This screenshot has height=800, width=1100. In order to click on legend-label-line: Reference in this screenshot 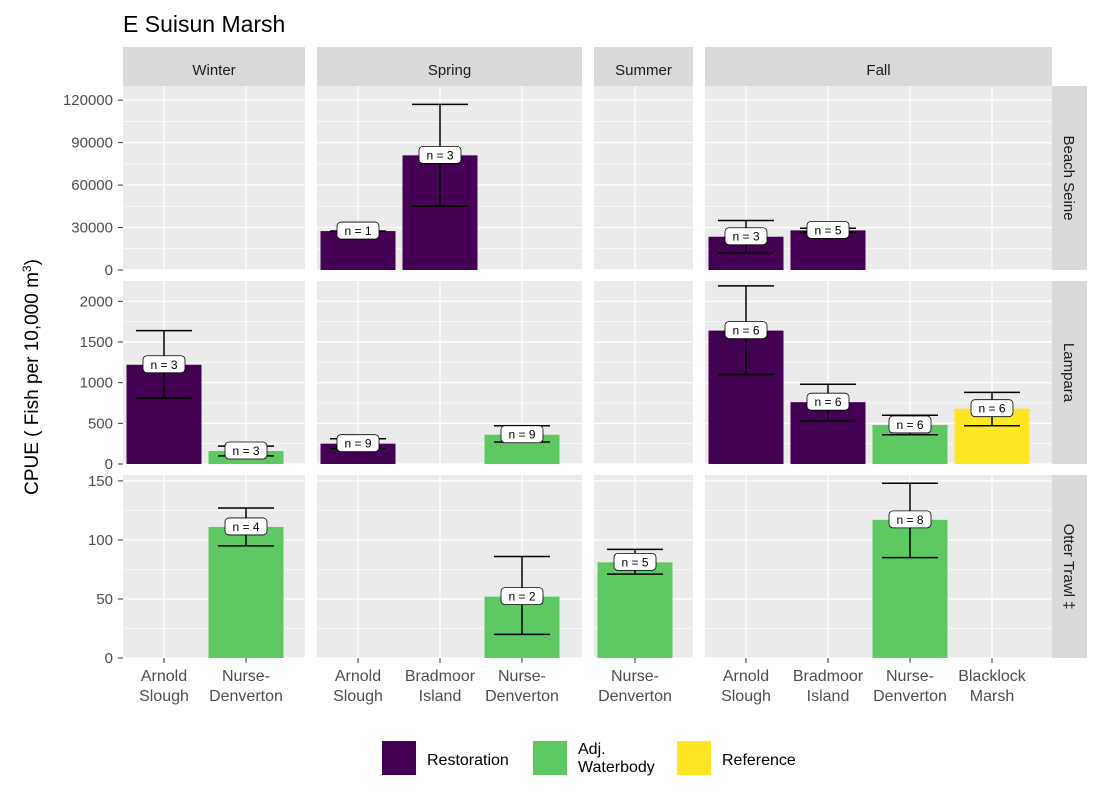, I will do `click(759, 760)`.